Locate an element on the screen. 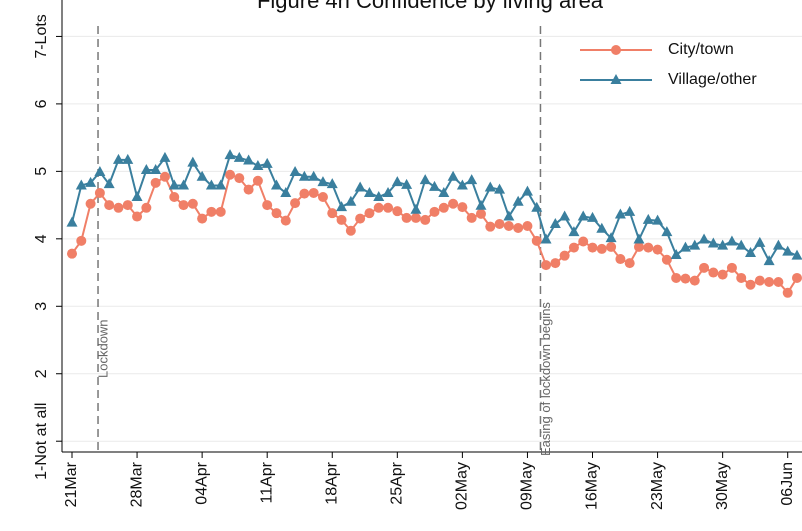  x-tick-label: 23May is located at coordinates (657, 486).